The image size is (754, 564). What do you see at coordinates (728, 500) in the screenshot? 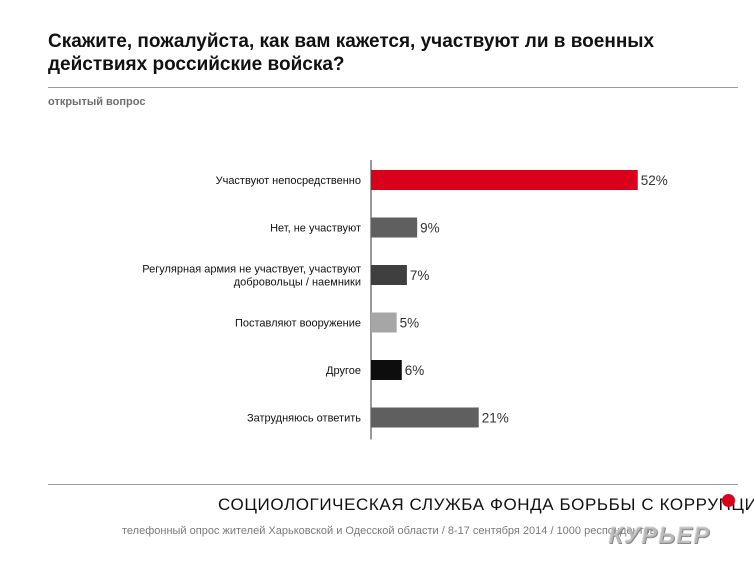
I see `red-dot-icon` at bounding box center [728, 500].